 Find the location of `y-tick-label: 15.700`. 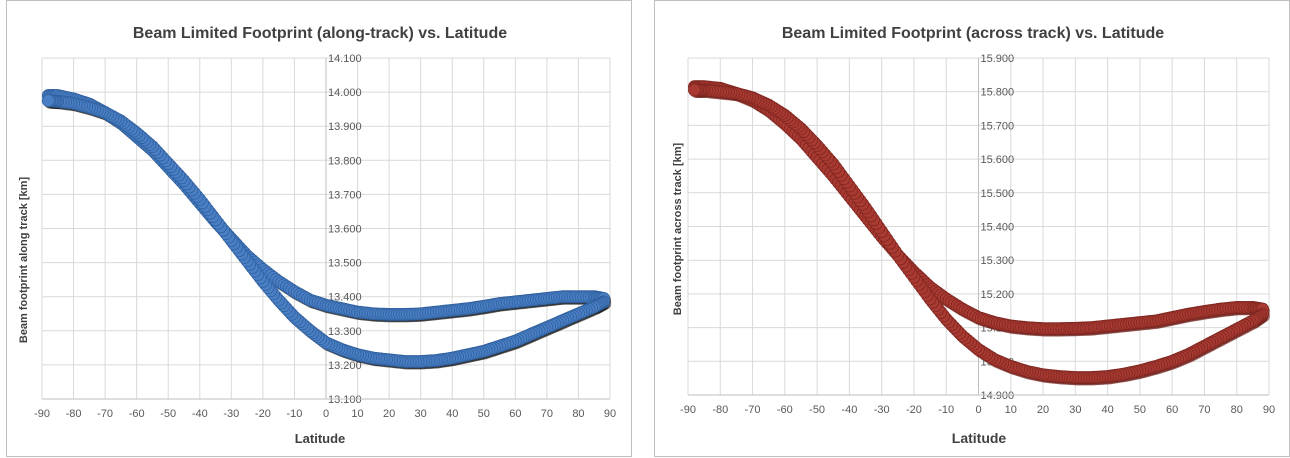

y-tick-label: 15.700 is located at coordinates (998, 126).